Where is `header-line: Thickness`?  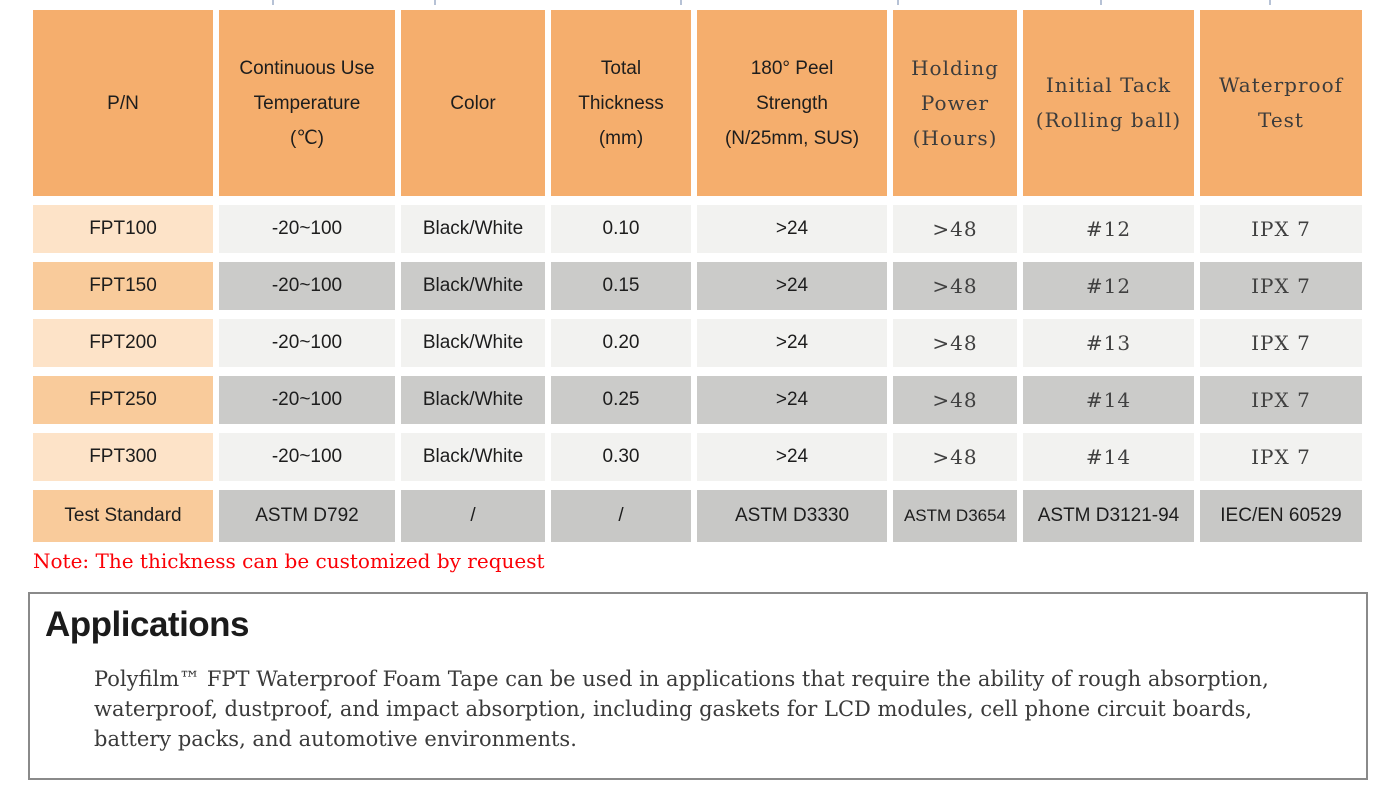
header-line: Thickness is located at coordinates (621, 103).